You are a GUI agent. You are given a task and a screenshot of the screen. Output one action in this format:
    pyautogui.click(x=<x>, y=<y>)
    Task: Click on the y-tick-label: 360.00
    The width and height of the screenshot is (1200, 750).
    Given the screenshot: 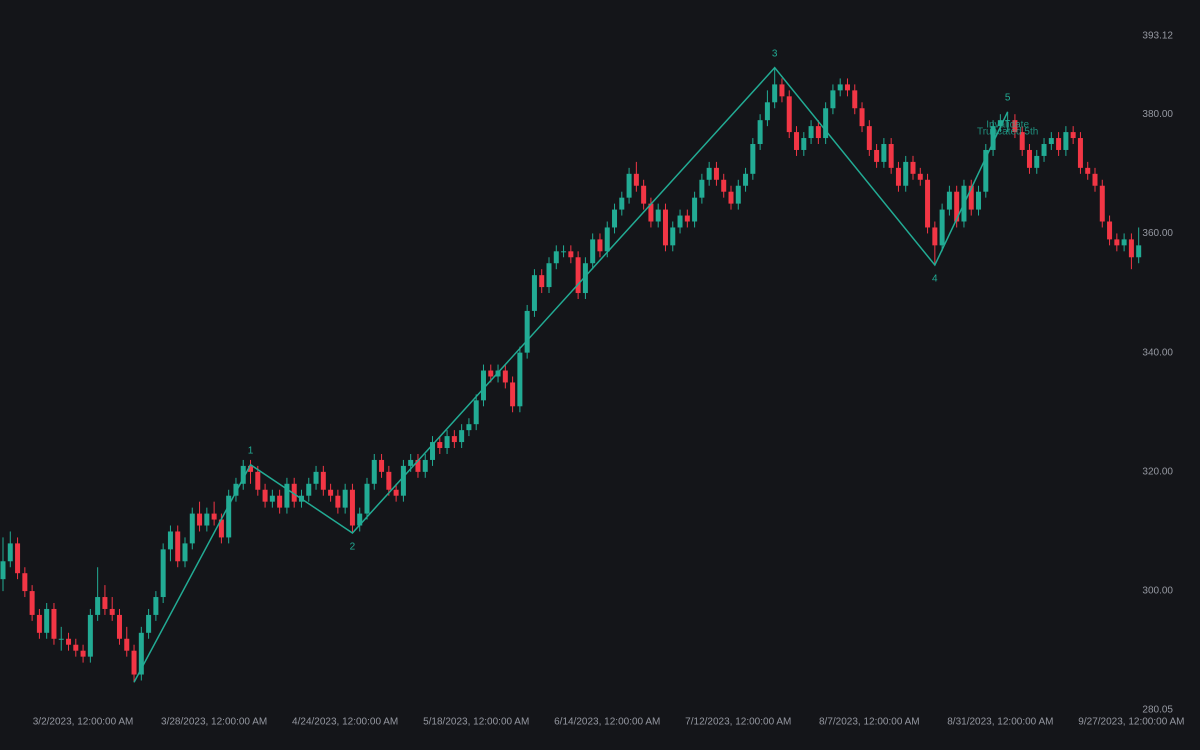 What is the action you would take?
    pyautogui.click(x=1157, y=233)
    